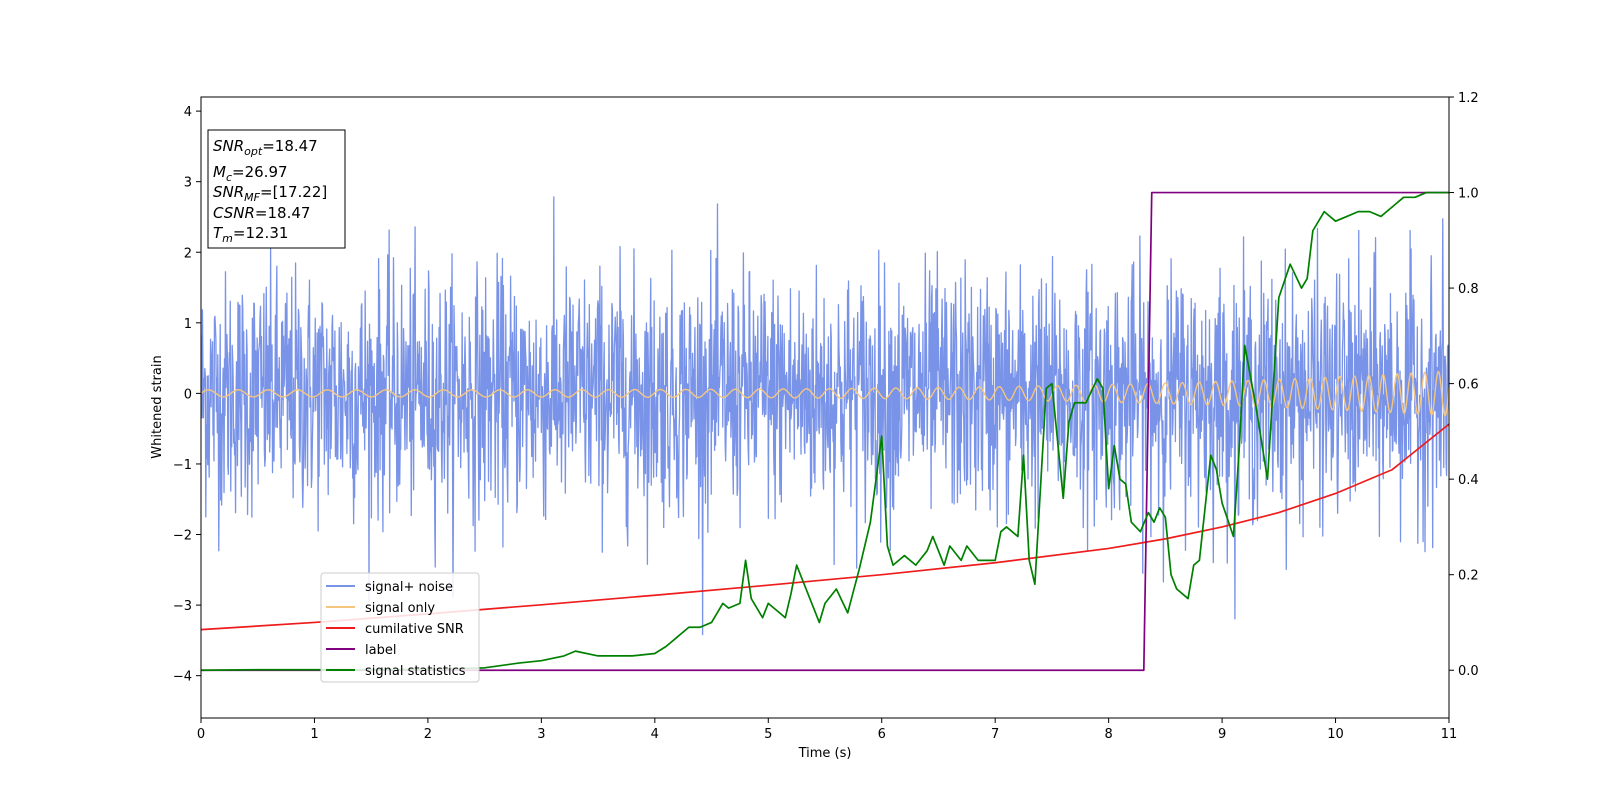 Image resolution: width=1600 pixels, height=800 pixels. I want to click on y2-tick-label: 0.8, so click(1468, 289).